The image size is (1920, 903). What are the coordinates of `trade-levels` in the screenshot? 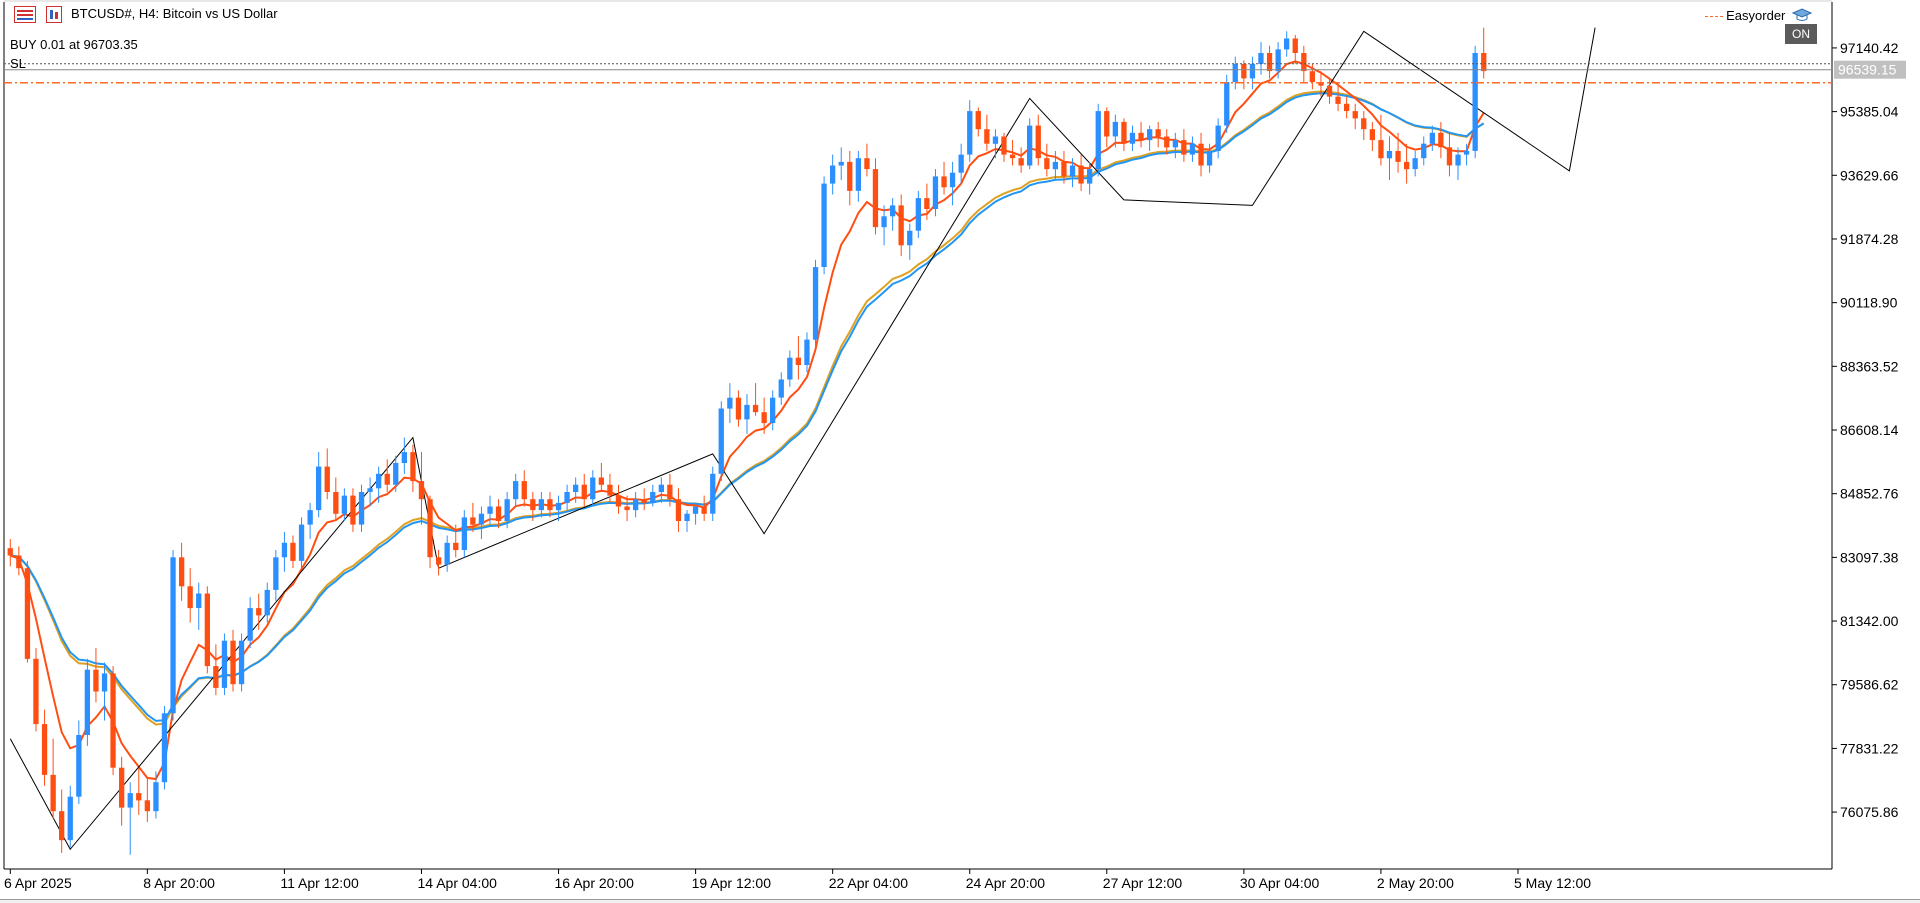 It's located at (918, 73).